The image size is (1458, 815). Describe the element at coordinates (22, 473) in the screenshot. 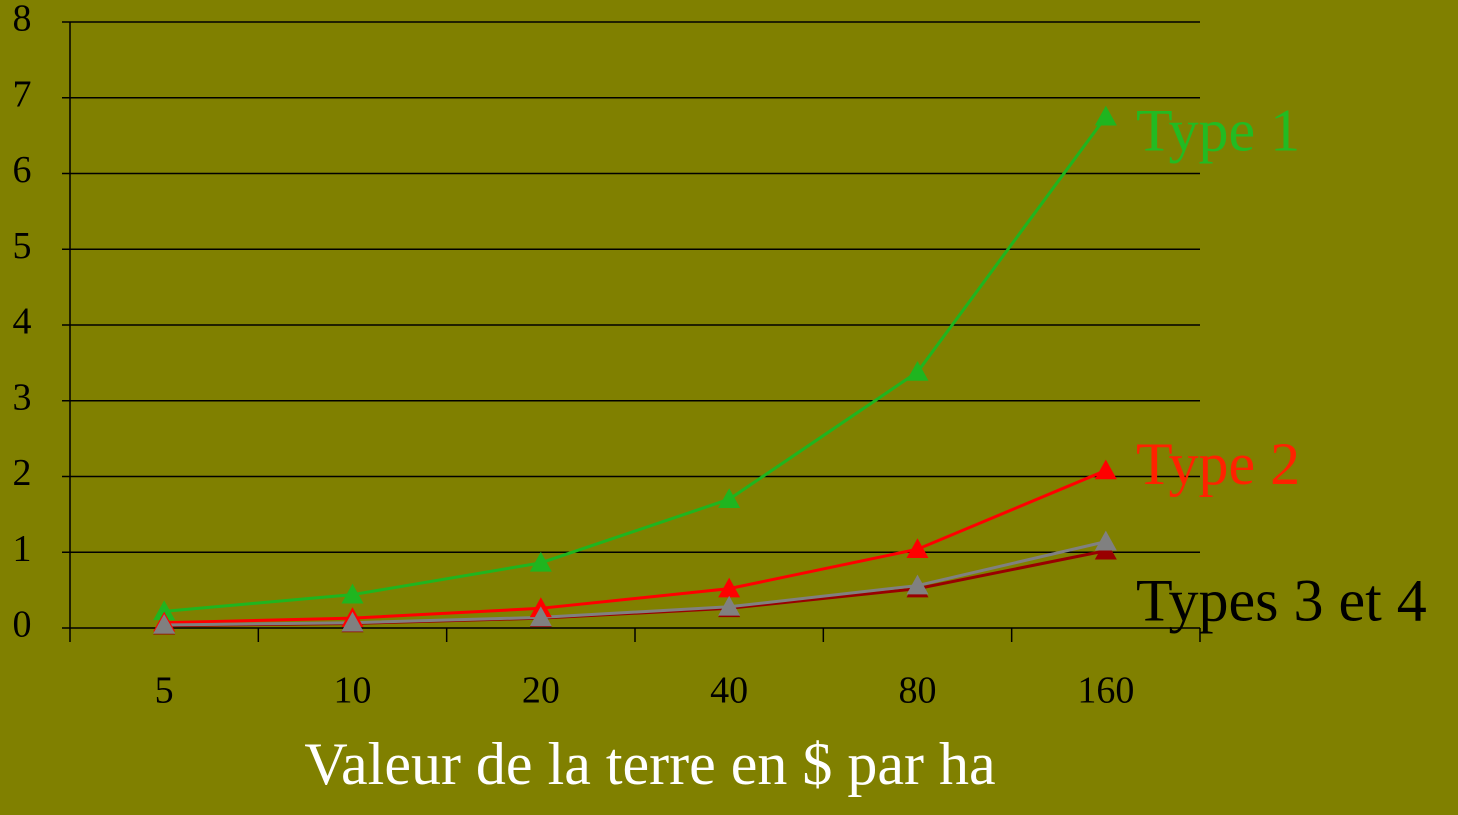

I see `y-tick-label: 2` at that location.